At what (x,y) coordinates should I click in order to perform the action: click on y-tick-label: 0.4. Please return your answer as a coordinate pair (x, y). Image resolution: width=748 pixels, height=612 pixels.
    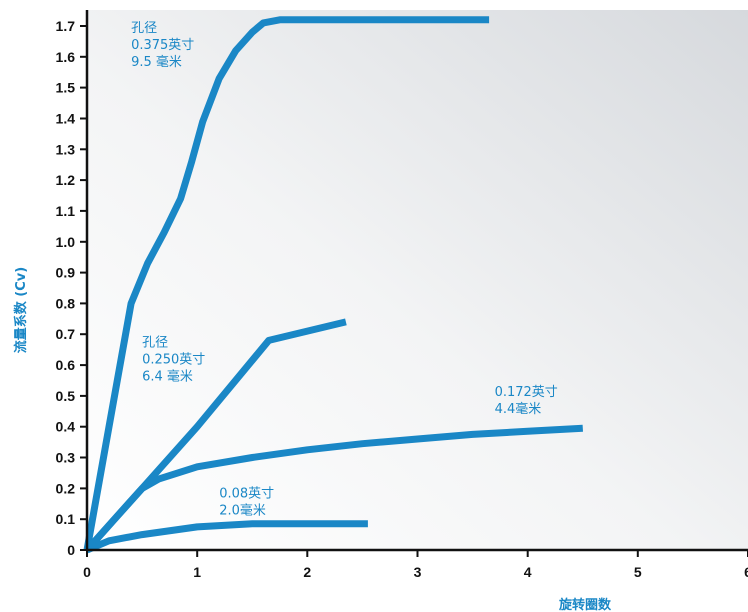
    Looking at the image, I should click on (66, 427).